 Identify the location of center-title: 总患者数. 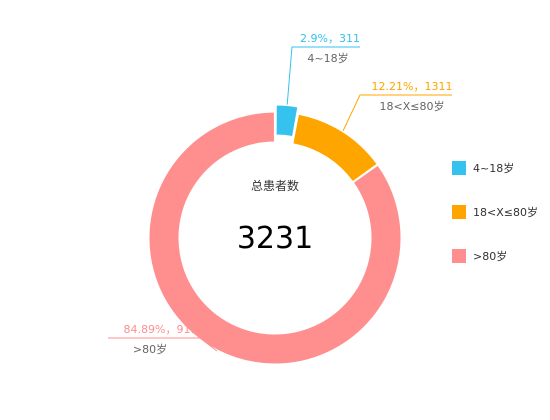
(275, 185).